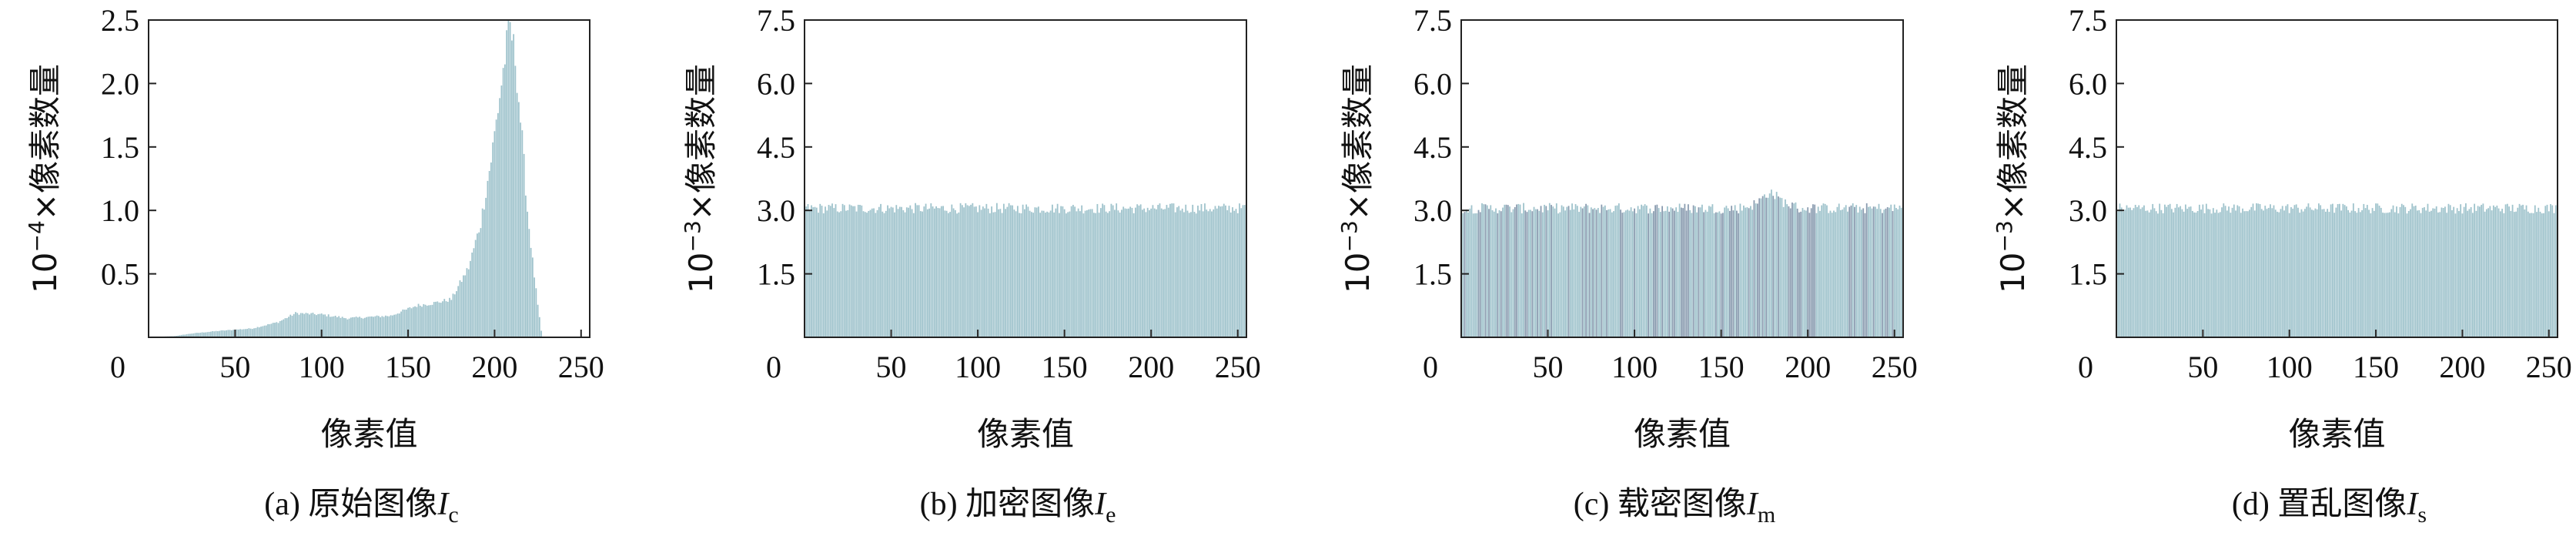 This screenshot has width=2576, height=536. I want to click on x-tick-label: 0, so click(774, 367).